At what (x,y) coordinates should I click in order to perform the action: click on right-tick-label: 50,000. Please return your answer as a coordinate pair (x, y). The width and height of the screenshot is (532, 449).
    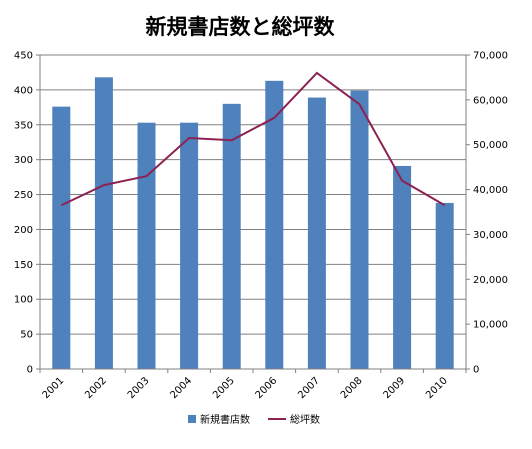
    Looking at the image, I should click on (490, 145).